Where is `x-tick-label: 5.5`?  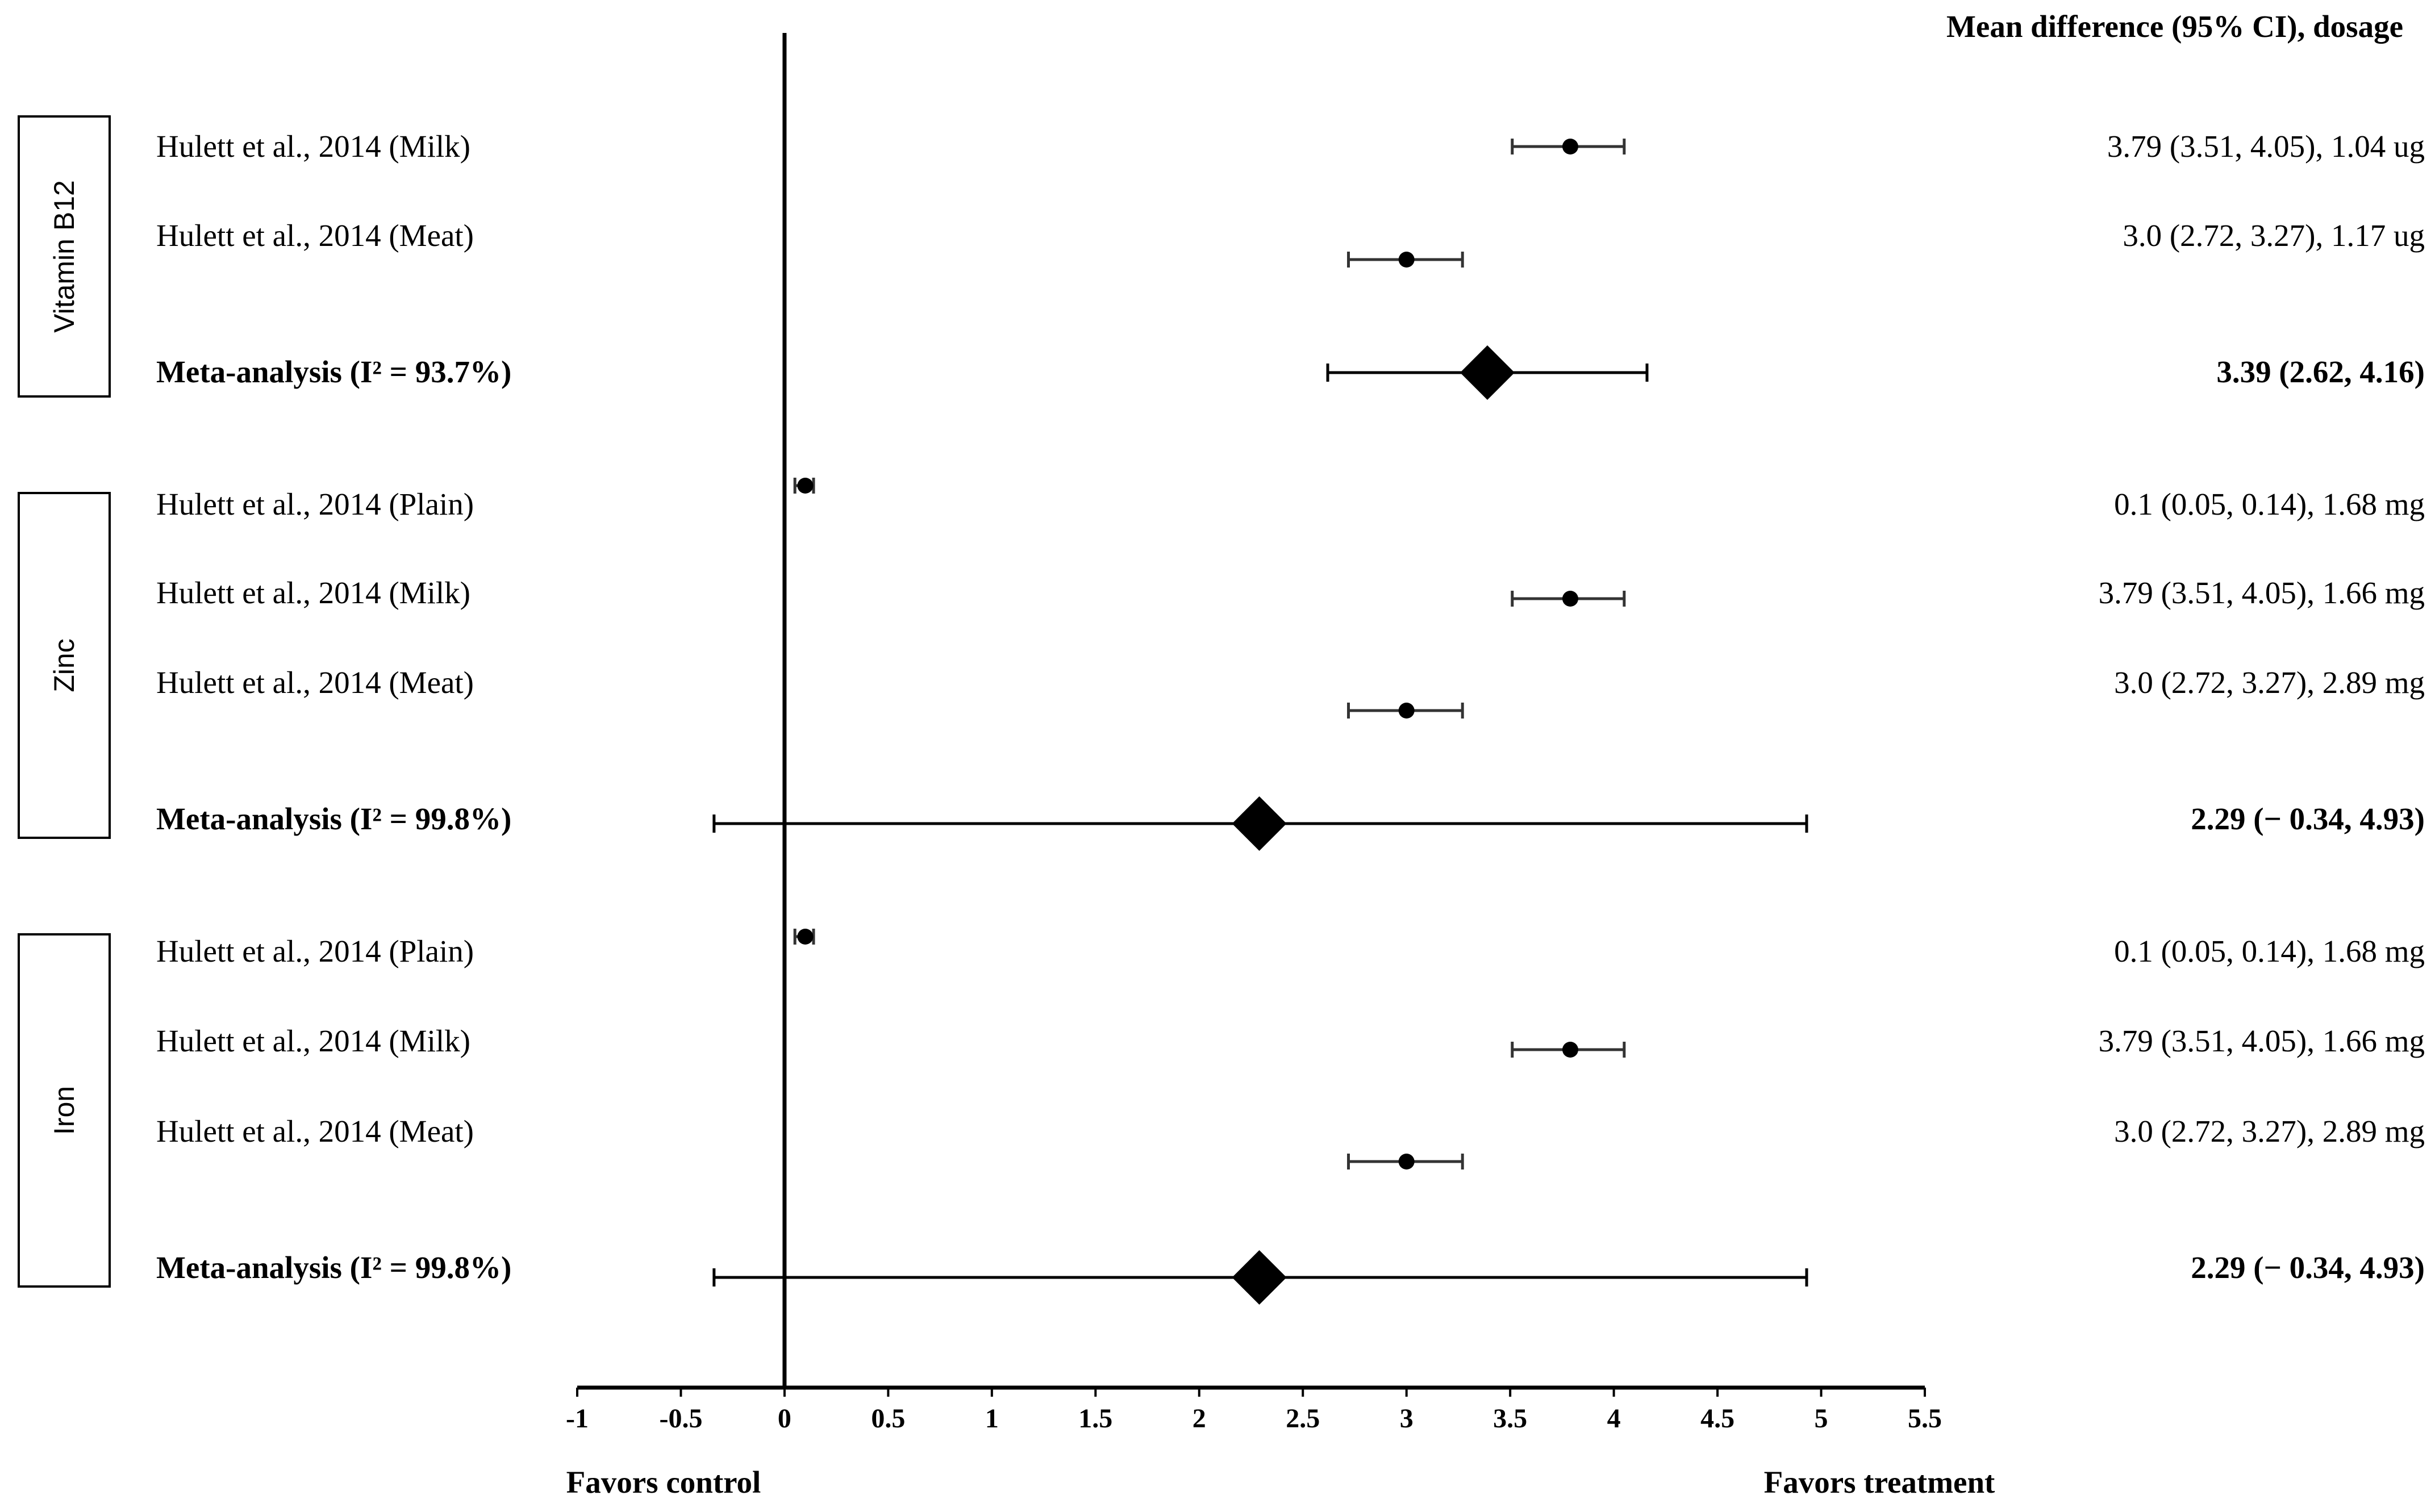 x-tick-label: 5.5 is located at coordinates (1925, 1419).